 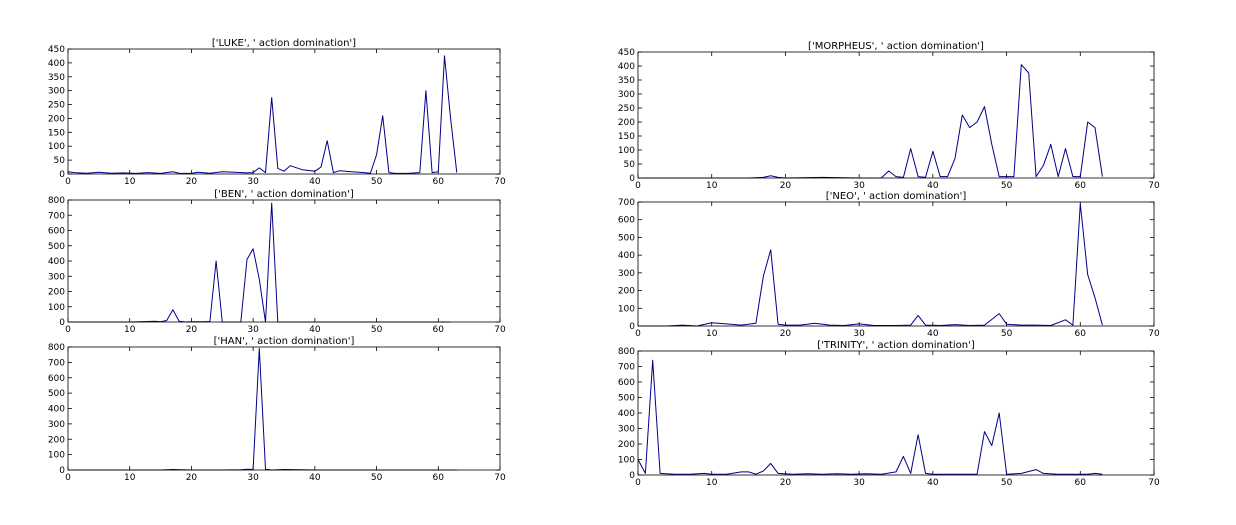 I want to click on chart-title: ['HAN', ' action domination'], so click(x=284, y=341).